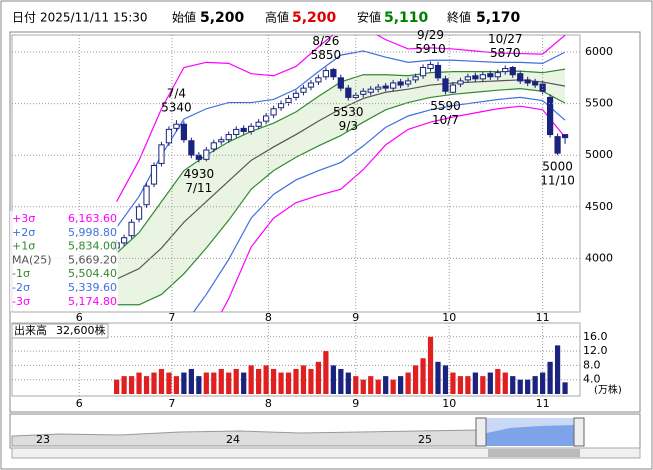 The height and width of the screenshot is (470, 653). What do you see at coordinates (505, 53) in the screenshot?
I see `annotation-value: 5870` at bounding box center [505, 53].